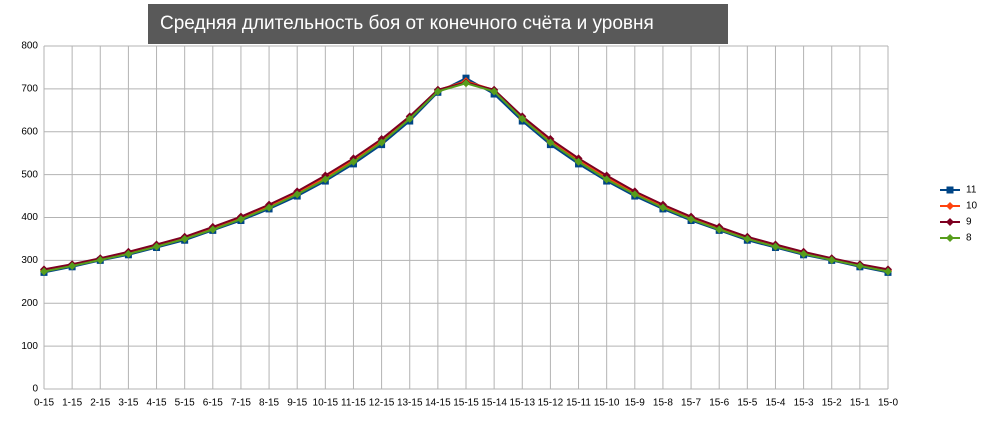  Describe the element at coordinates (551, 403) in the screenshot. I see `x-tick-label: 15-12` at that location.